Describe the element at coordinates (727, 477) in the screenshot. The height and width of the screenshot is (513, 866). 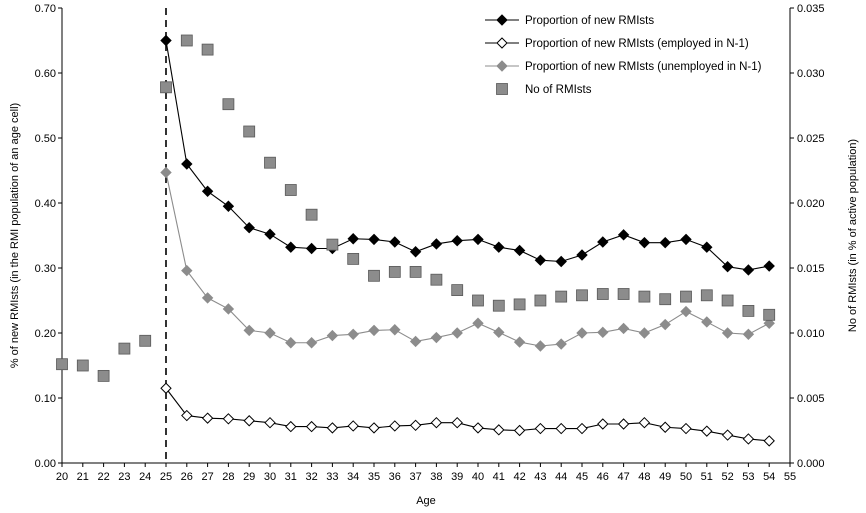
I see `x-tick-label: 52` at that location.